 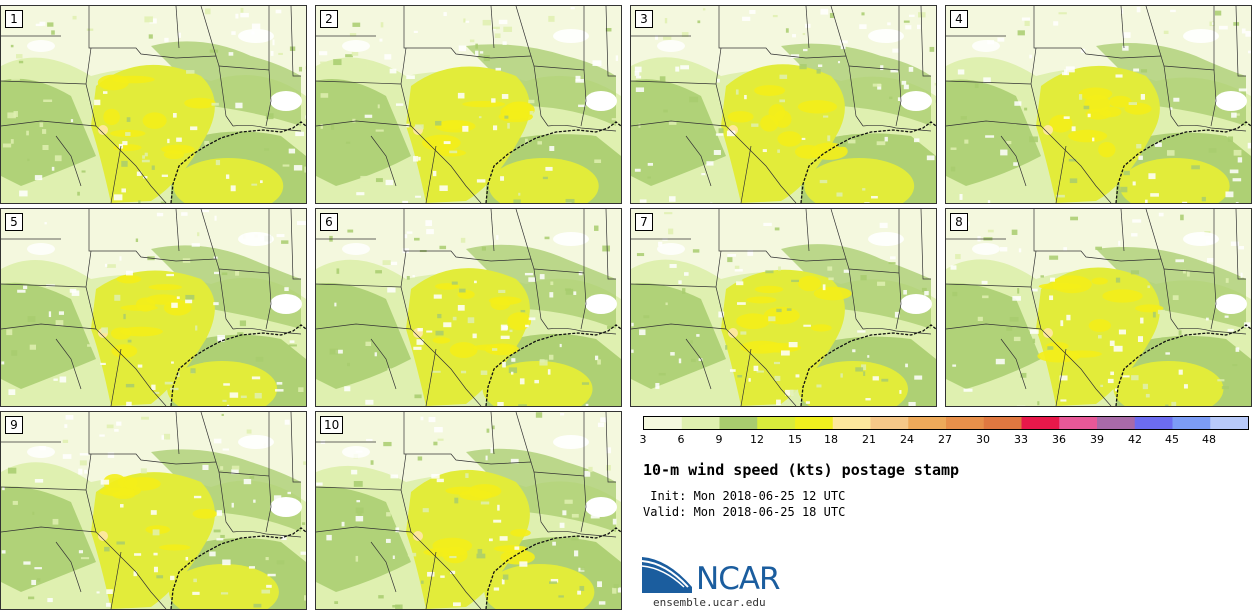 I want to click on ncar-logo-icon, so click(x=667, y=575).